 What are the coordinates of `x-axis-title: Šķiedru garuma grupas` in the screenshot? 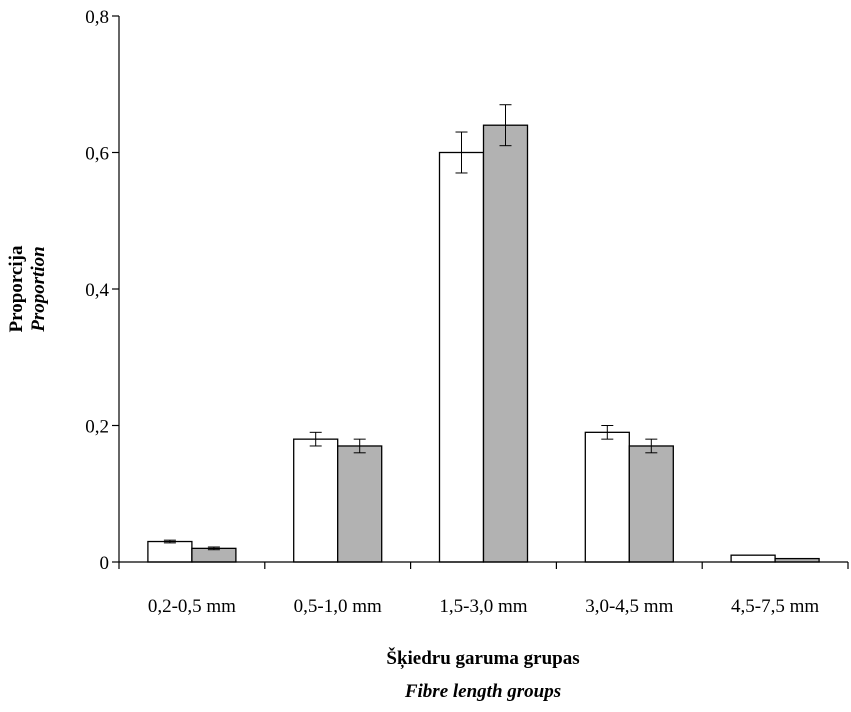 It's located at (482, 658).